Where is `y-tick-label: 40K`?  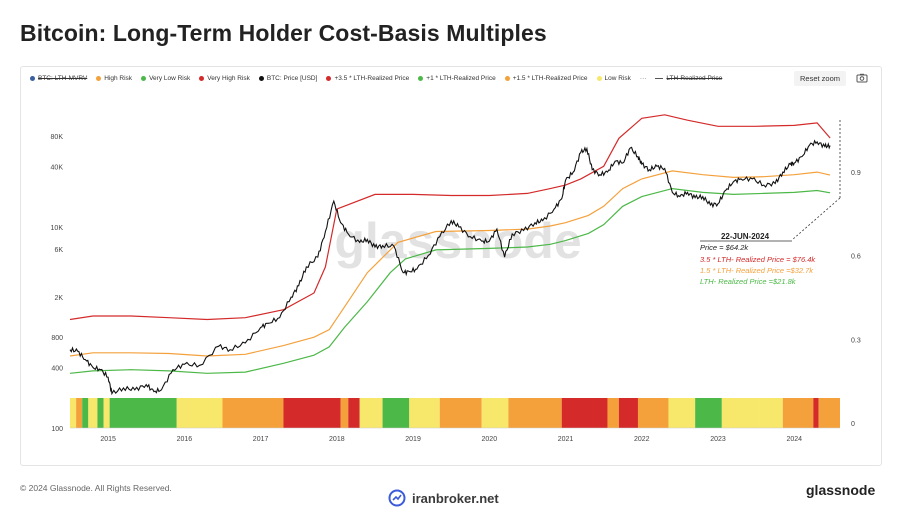
y-tick-label: 40K is located at coordinates (57, 167).